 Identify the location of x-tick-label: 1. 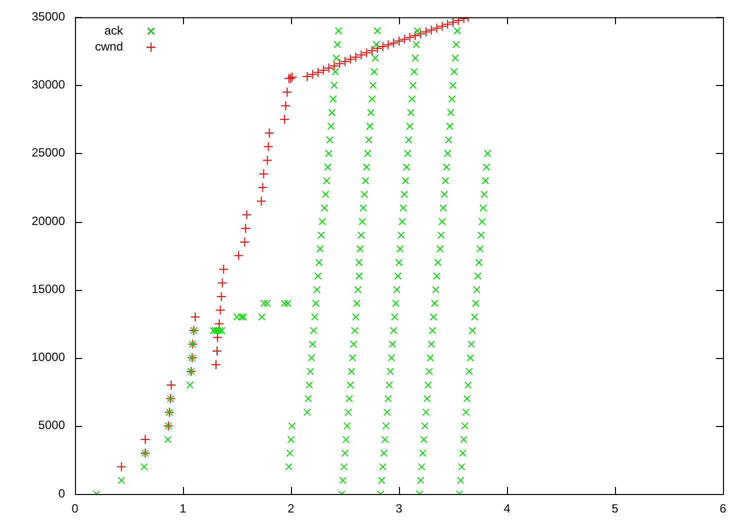
(183, 509).